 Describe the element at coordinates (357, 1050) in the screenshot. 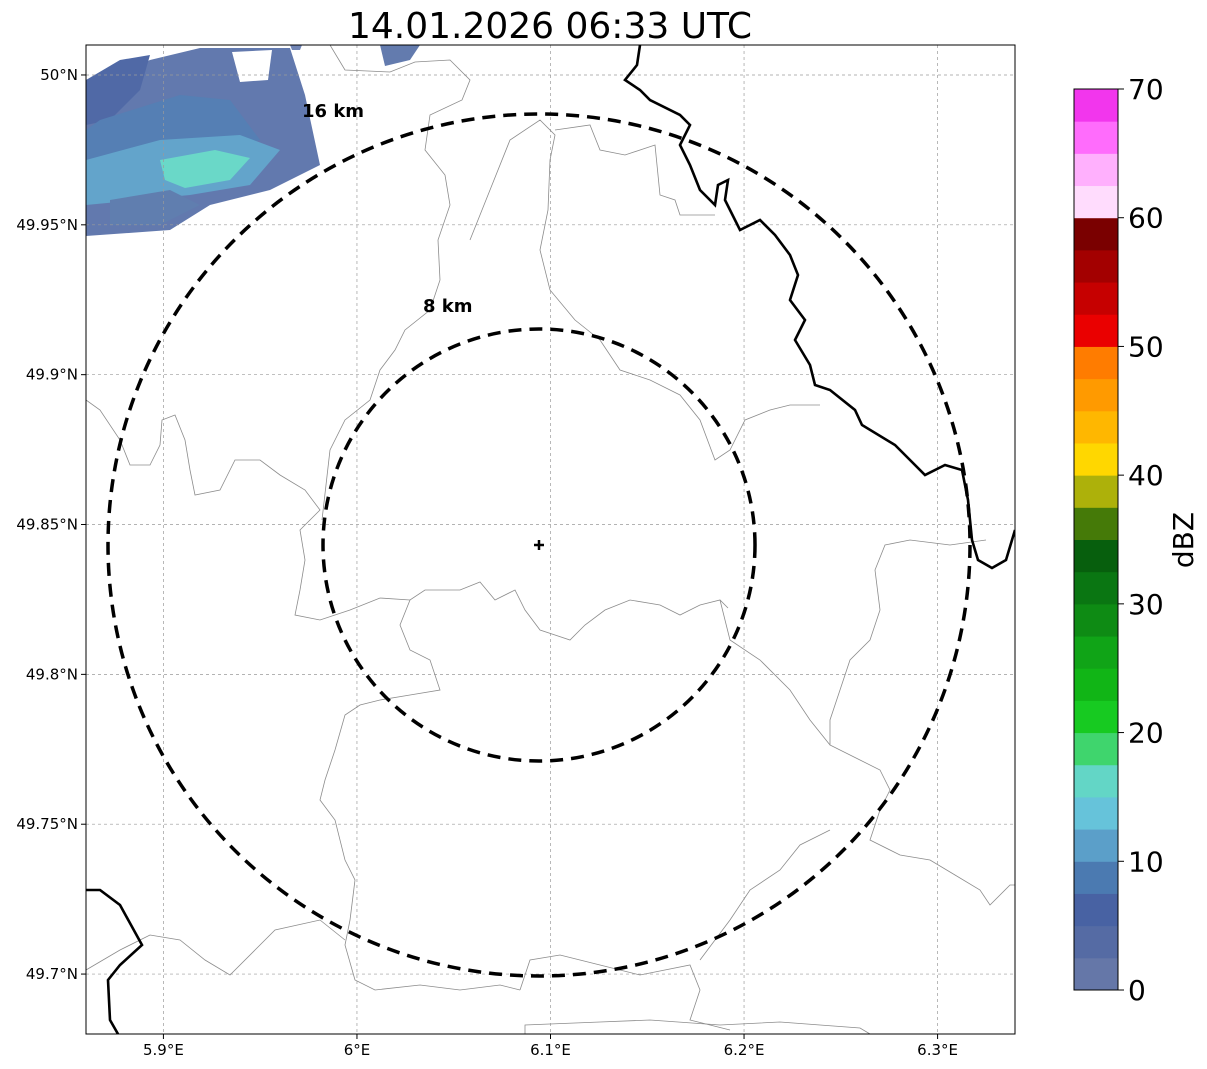

I see `lon-tick-label: 6°E` at that location.